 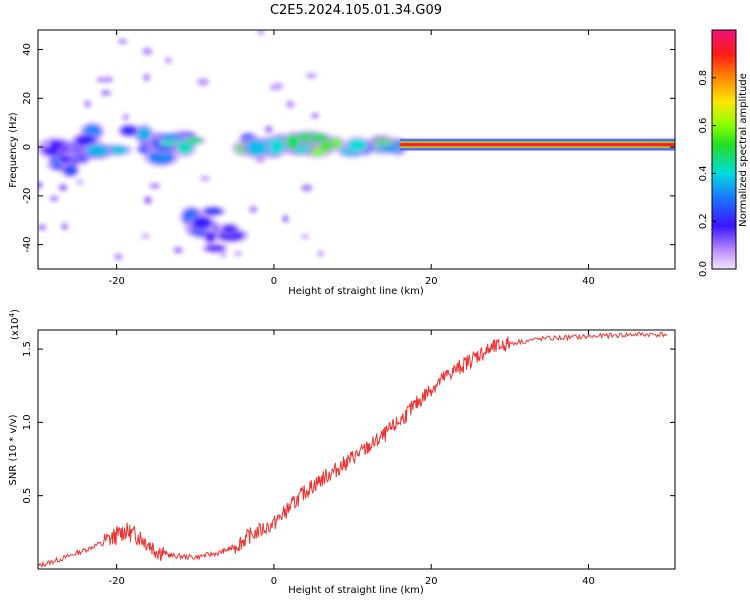 What do you see at coordinates (703, 221) in the screenshot?
I see `colorbar-tick-label: 0.2` at bounding box center [703, 221].